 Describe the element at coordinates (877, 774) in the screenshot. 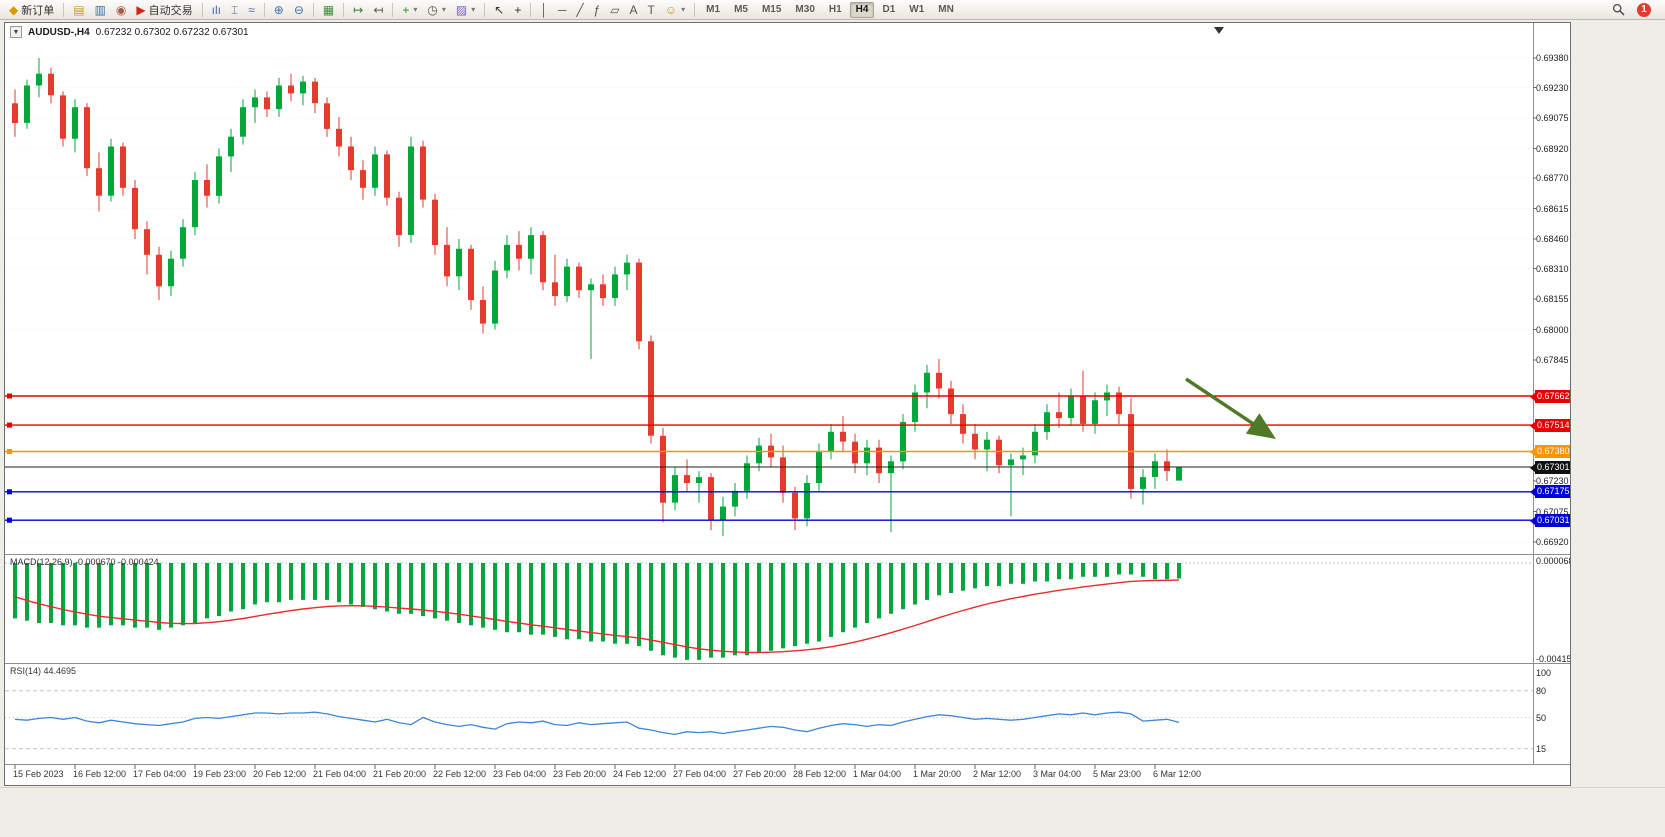

I see `time-axis-label: 1 Mar 04:00` at that location.